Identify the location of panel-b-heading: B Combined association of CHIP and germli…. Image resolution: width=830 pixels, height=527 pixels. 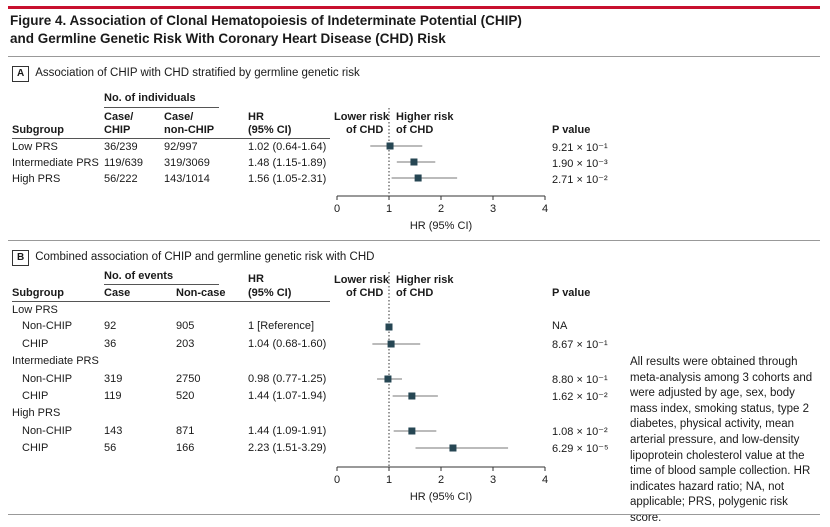
(193, 258).